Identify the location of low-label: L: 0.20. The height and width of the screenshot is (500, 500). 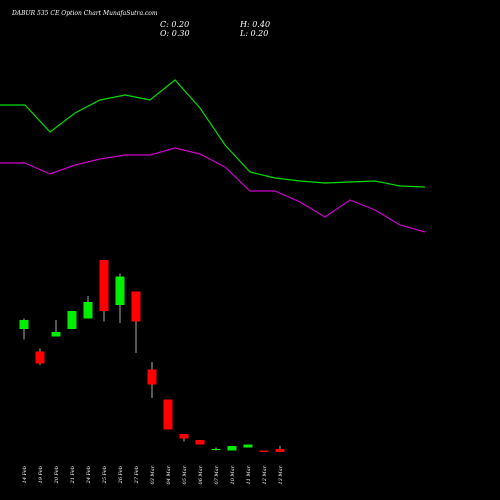
(253, 33).